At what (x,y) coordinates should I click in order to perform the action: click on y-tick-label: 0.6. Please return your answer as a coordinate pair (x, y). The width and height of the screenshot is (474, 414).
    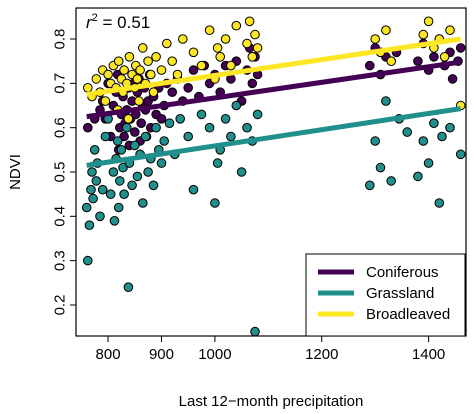
    Looking at the image, I should click on (60, 127).